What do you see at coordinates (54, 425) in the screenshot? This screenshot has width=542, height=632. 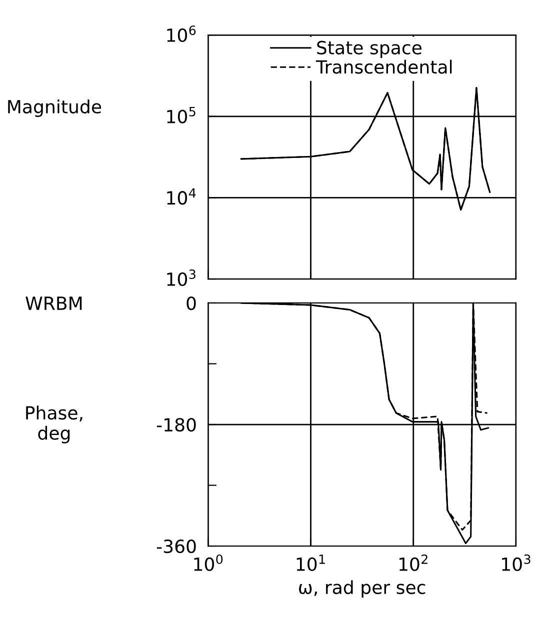 I see `y-axis-title: Phase, deg` at bounding box center [54, 425].